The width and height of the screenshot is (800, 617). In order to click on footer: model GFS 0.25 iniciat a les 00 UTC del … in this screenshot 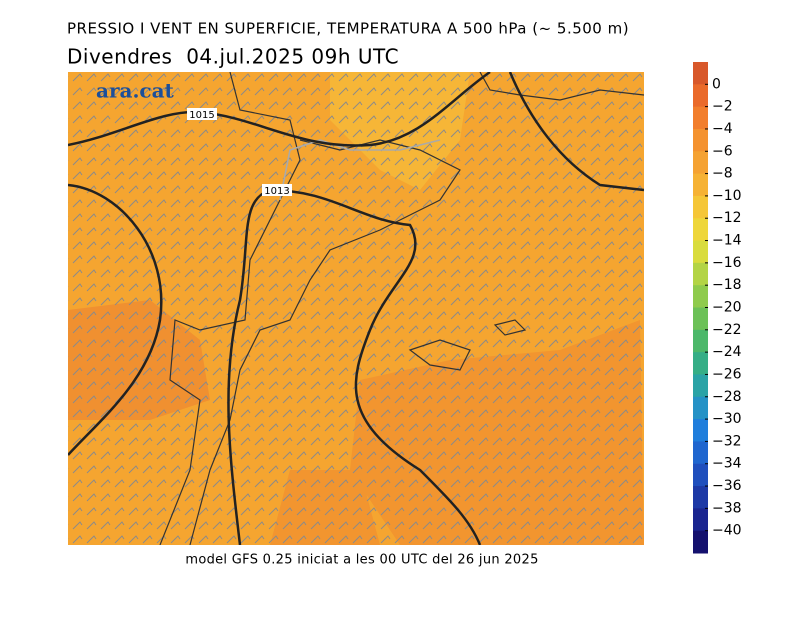, I will do `click(361, 560)`.